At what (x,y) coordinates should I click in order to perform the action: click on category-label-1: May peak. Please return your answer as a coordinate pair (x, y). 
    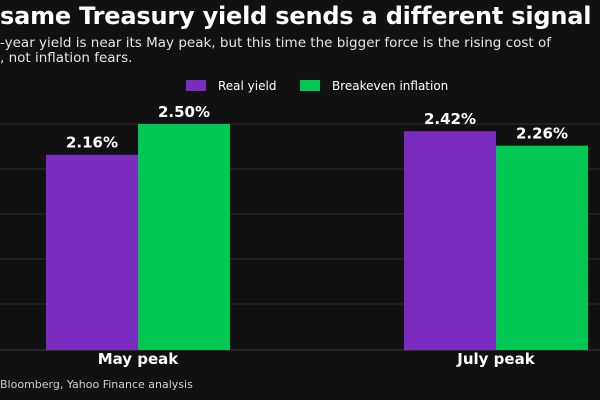
    Looking at the image, I should click on (139, 359).